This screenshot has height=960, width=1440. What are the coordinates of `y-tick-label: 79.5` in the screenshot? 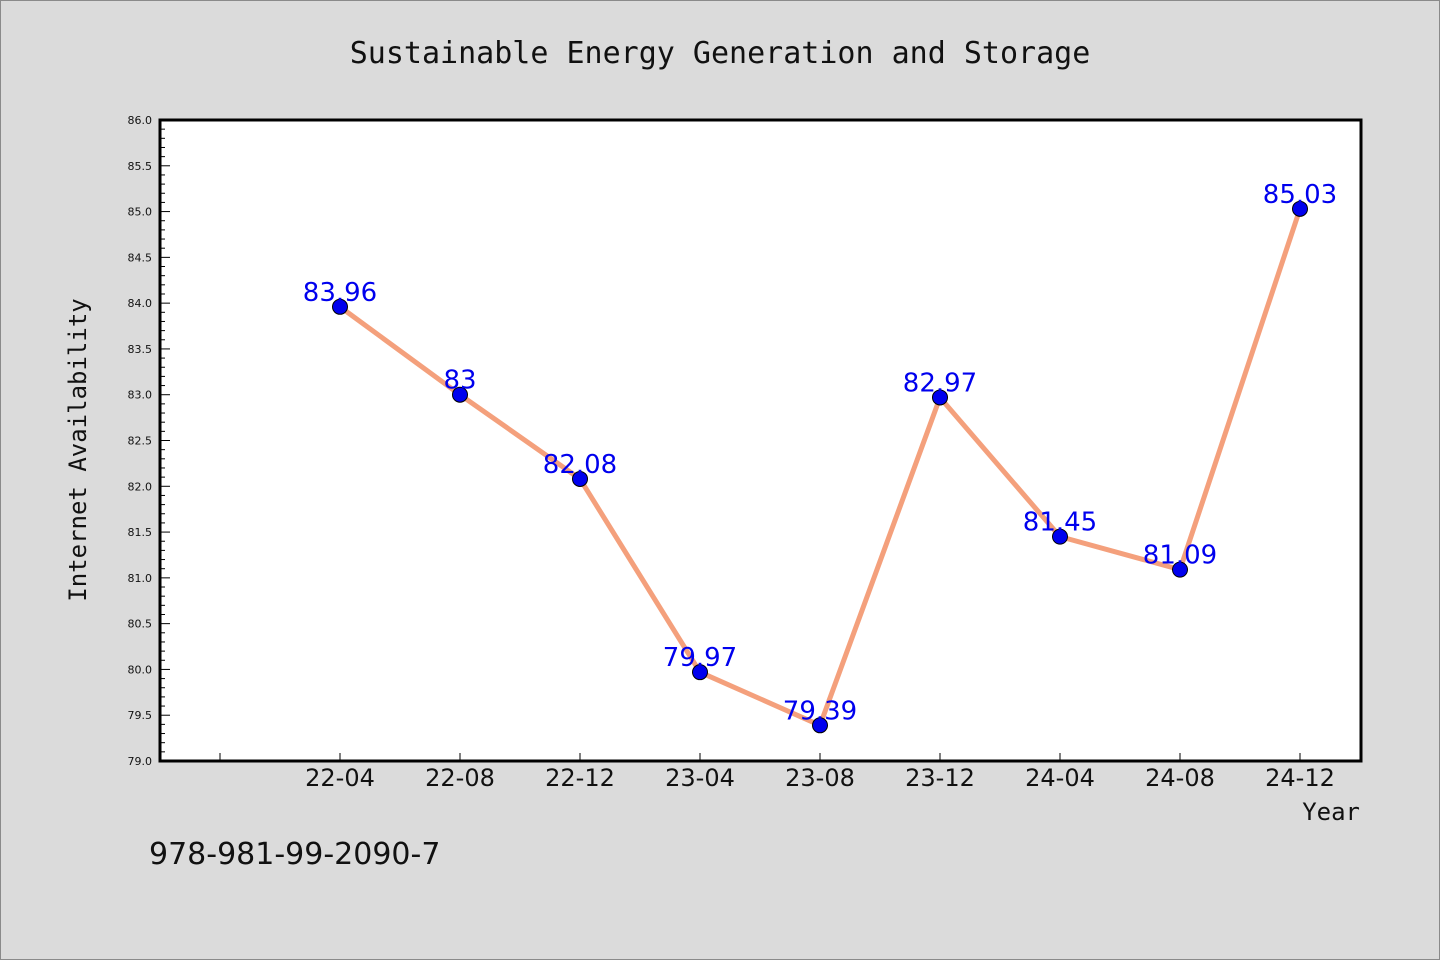 It's located at (140, 715).